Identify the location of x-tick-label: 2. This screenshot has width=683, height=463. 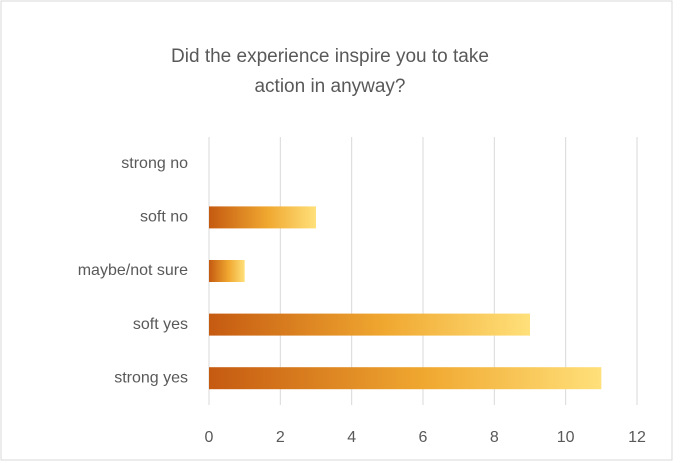
(280, 437).